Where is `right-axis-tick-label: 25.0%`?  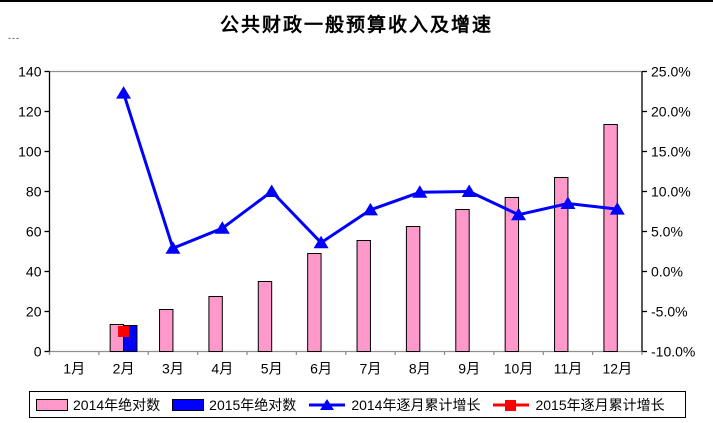
right-axis-tick-label: 25.0% is located at coordinates (671, 72).